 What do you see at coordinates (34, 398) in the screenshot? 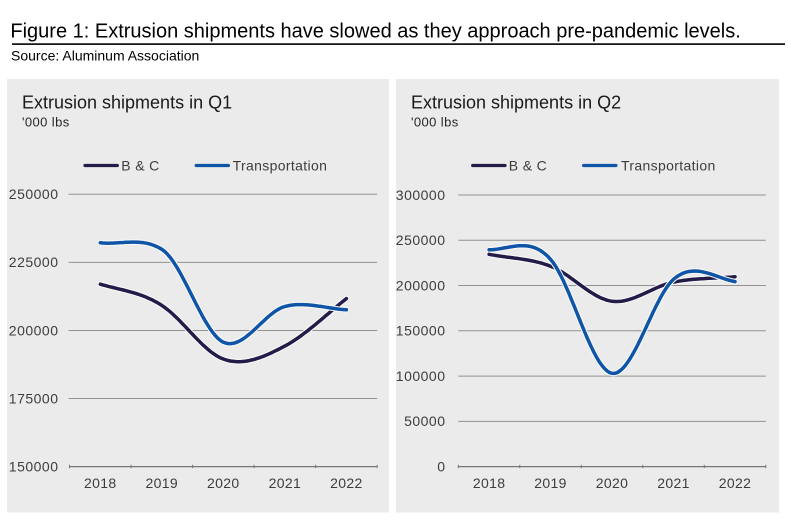
I see `svg-text: 175000` at bounding box center [34, 398].